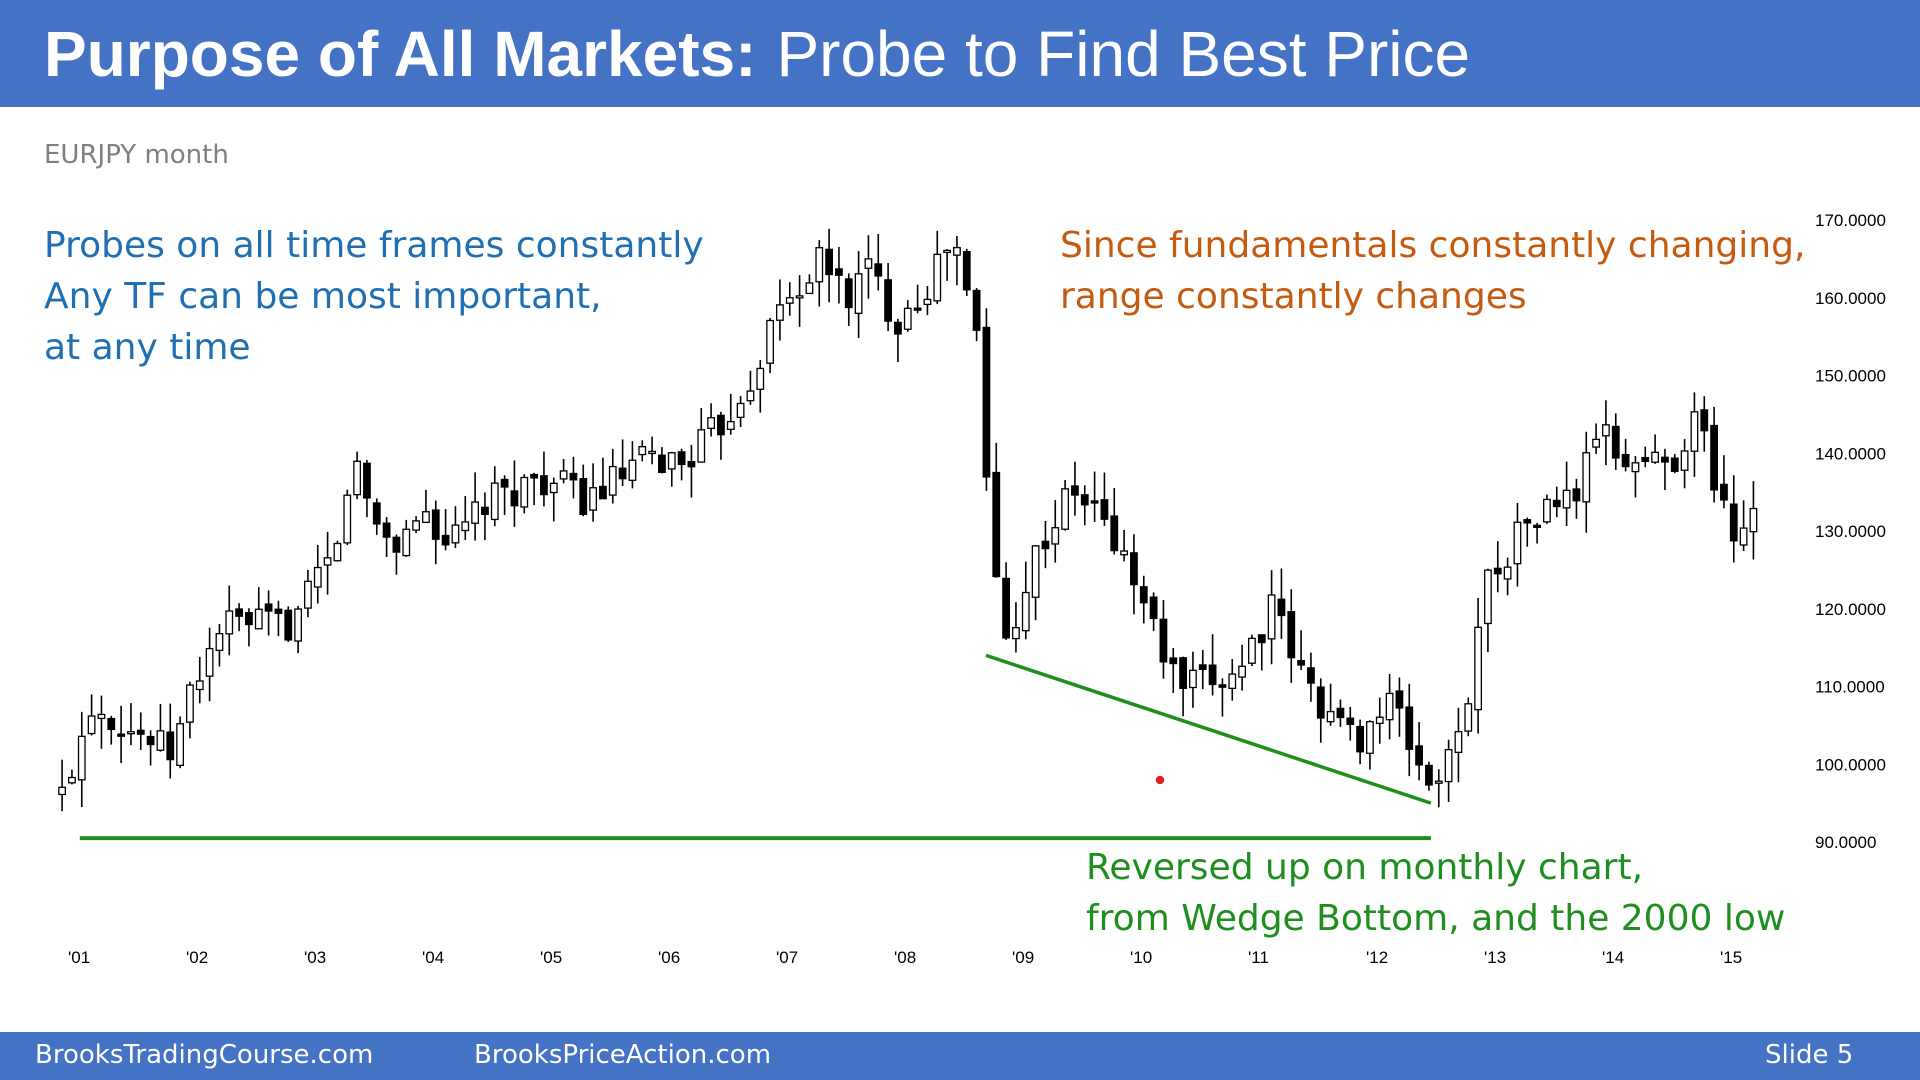 Image resolution: width=1920 pixels, height=1080 pixels. Describe the element at coordinates (1208, 729) in the screenshot. I see `wedge-bottom-trendline` at that location.